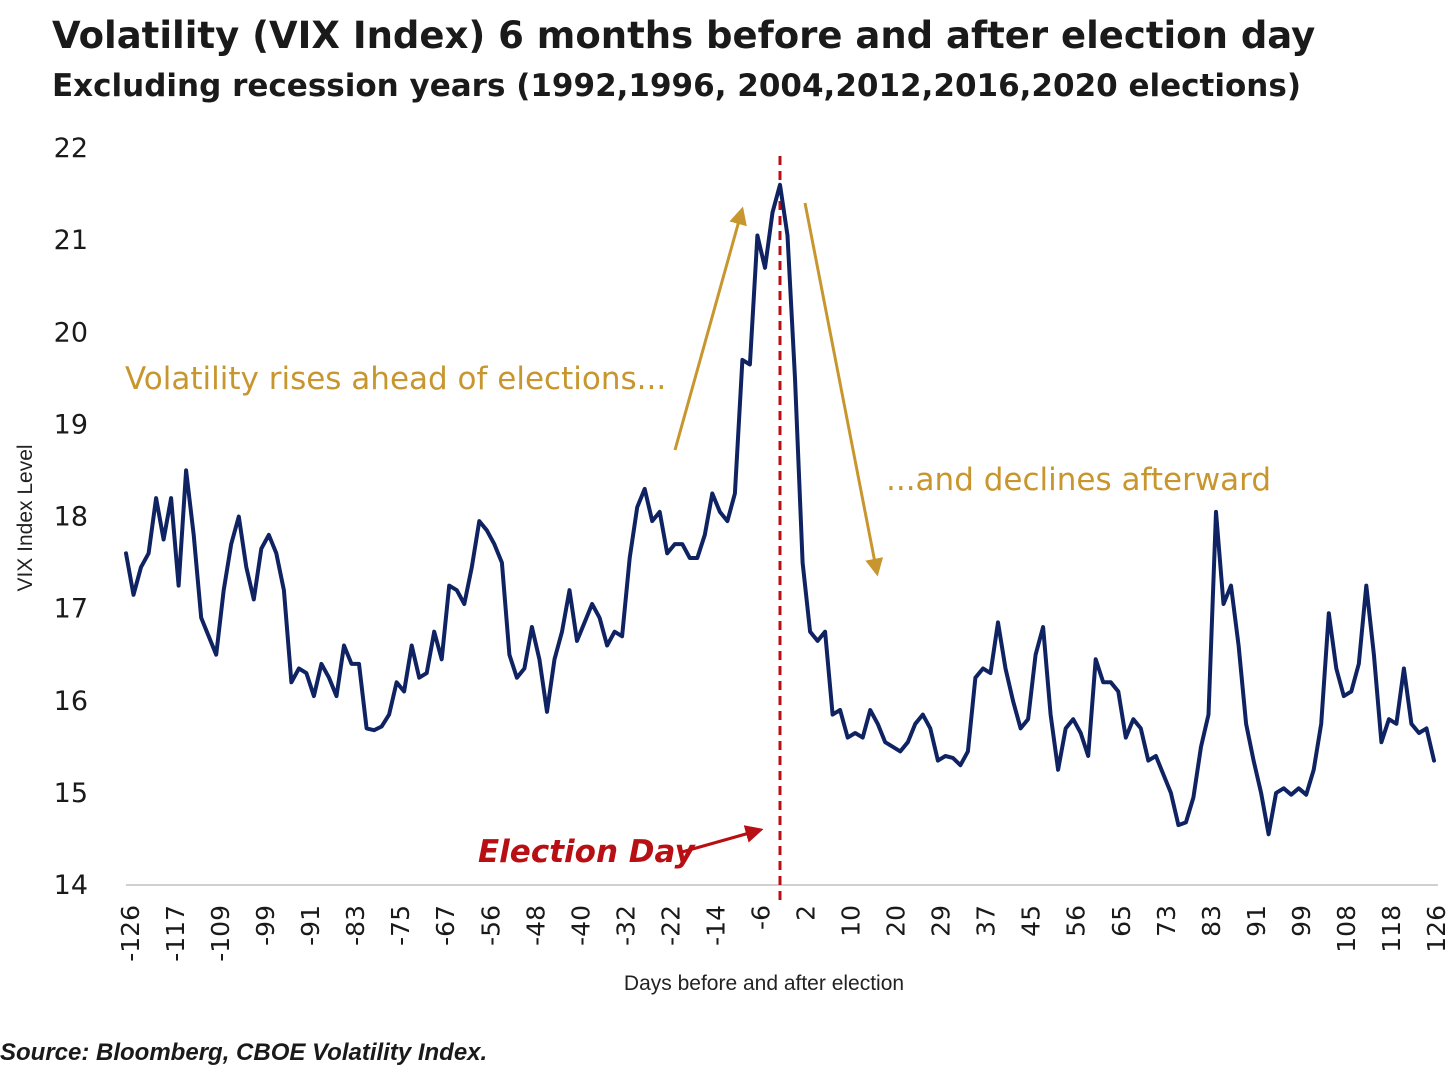 The width and height of the screenshot is (1456, 1071). I want to click on x-tick-label: 118, so click(1391, 929).